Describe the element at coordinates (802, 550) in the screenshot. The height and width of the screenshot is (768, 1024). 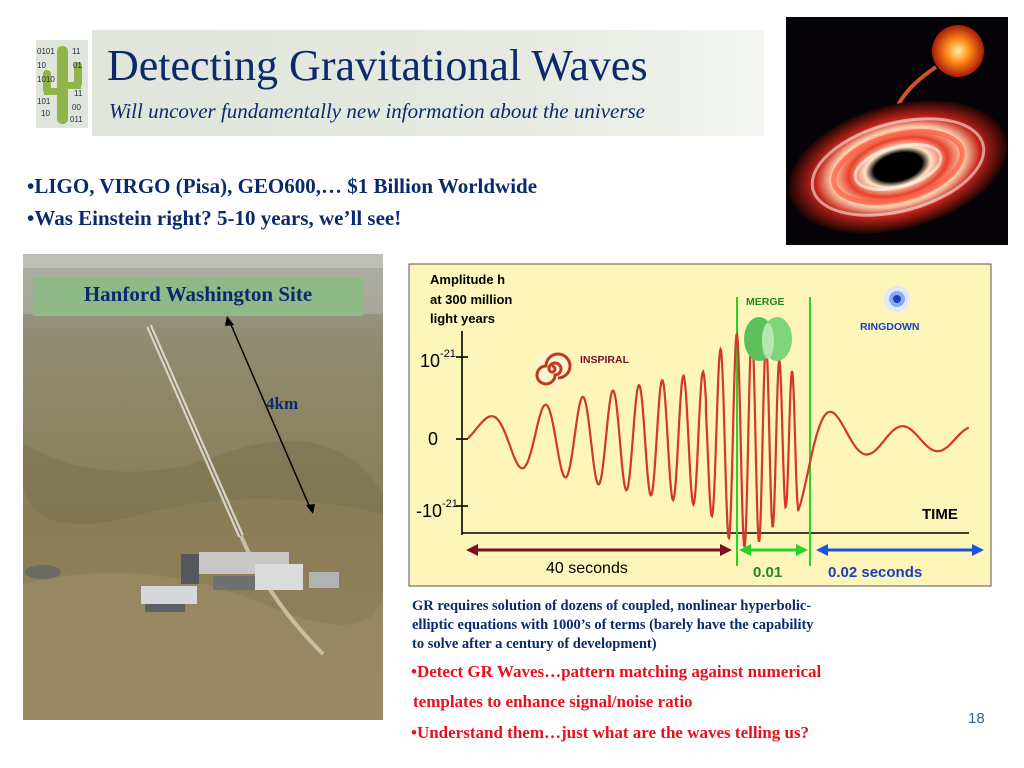
I see `merge-arrow-head-right` at that location.